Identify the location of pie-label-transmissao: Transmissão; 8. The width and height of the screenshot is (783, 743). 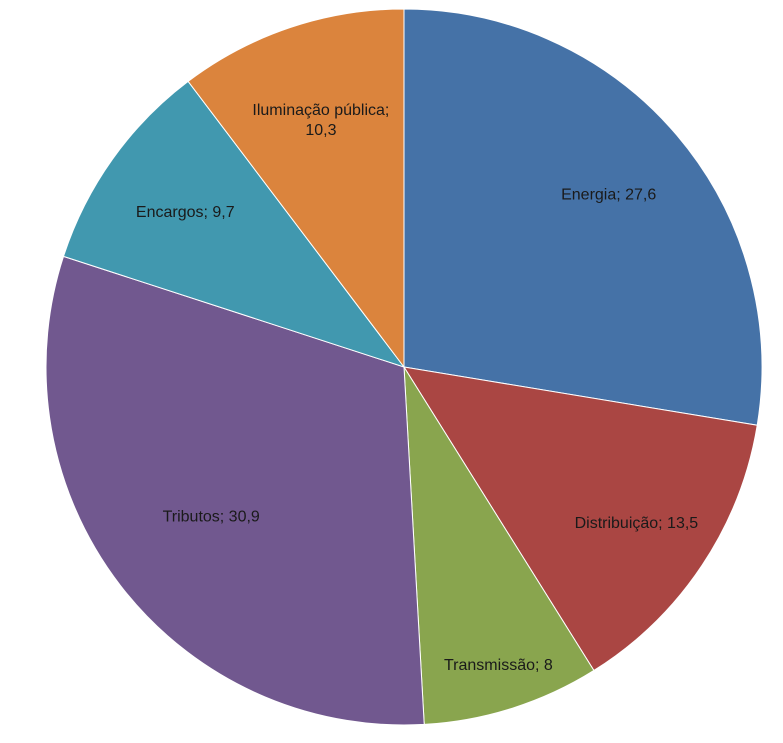
(498, 665).